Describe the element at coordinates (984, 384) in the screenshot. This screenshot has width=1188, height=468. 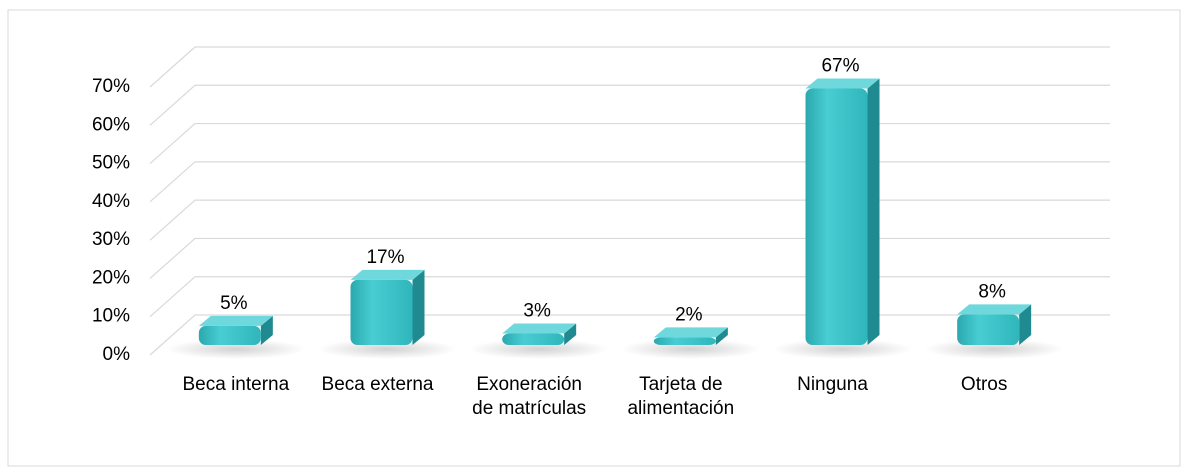
I see `x-tick-label: Otros` at that location.